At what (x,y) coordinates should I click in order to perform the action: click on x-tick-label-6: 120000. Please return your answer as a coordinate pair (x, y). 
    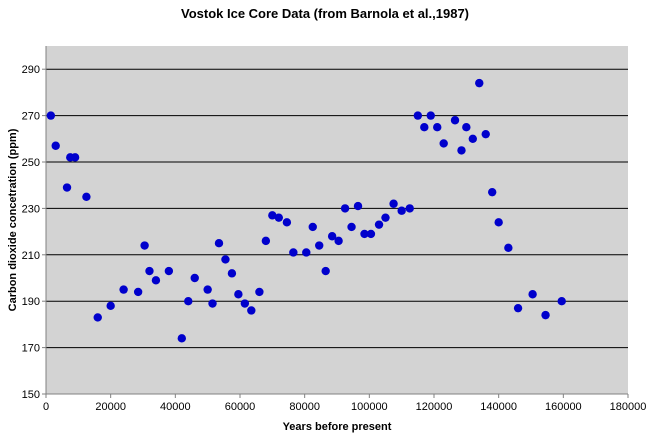
    Looking at the image, I should click on (434, 407).